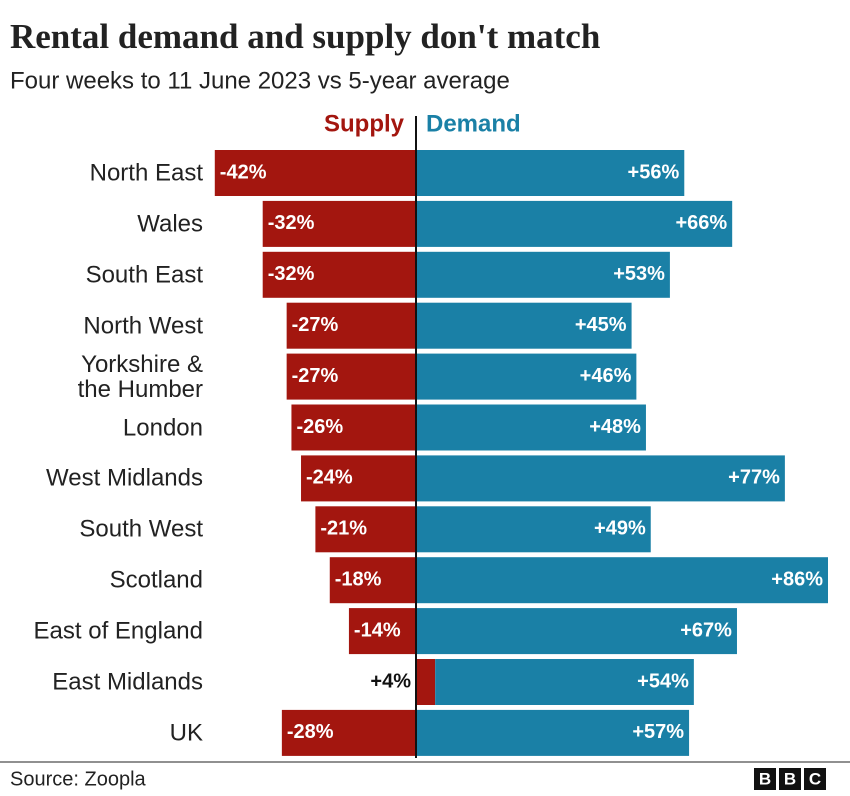 This screenshot has height=796, width=850. I want to click on demand-value-label: +49%, so click(620, 529).